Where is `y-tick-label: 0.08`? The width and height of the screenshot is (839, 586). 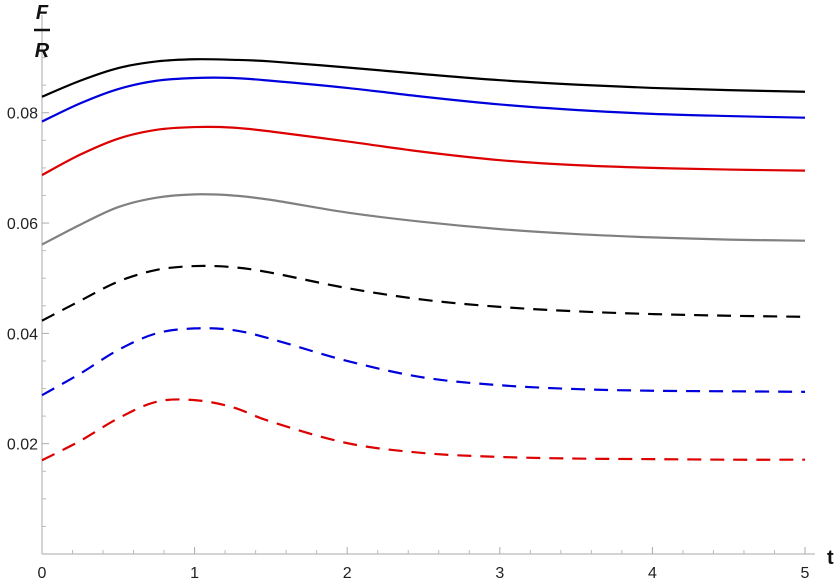 y-tick-label: 0.08 is located at coordinates (22, 114).